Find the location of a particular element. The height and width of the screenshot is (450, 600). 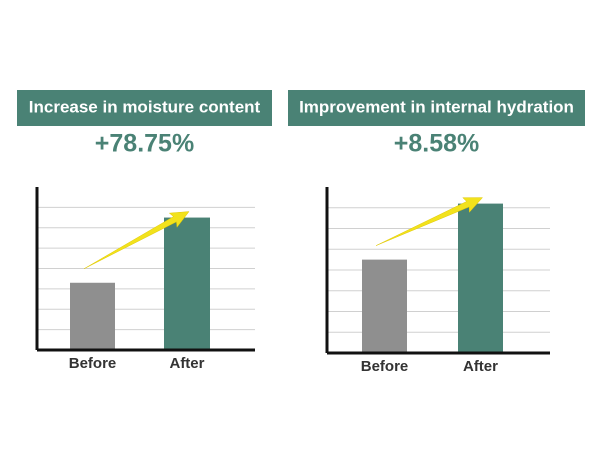

chart-subtitle: +8.58% is located at coordinates (437, 144).